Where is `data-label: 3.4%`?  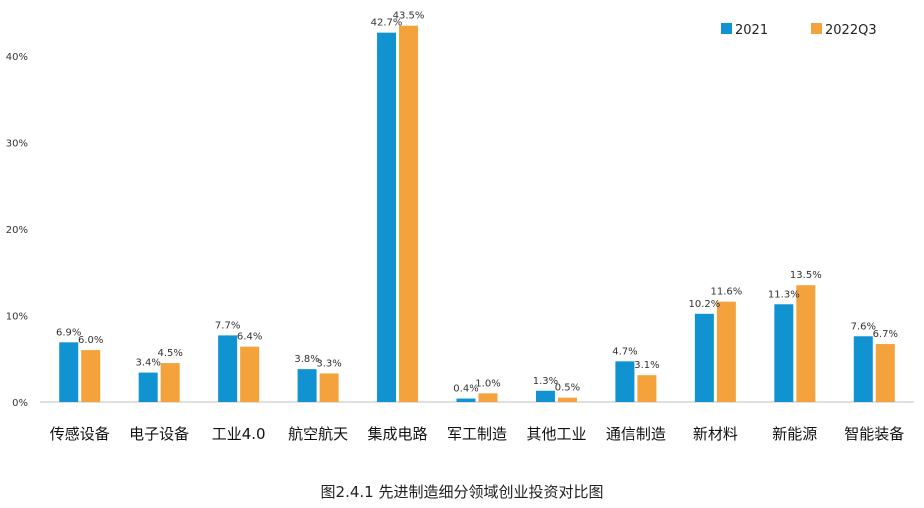
data-label: 3.4% is located at coordinates (147, 363).